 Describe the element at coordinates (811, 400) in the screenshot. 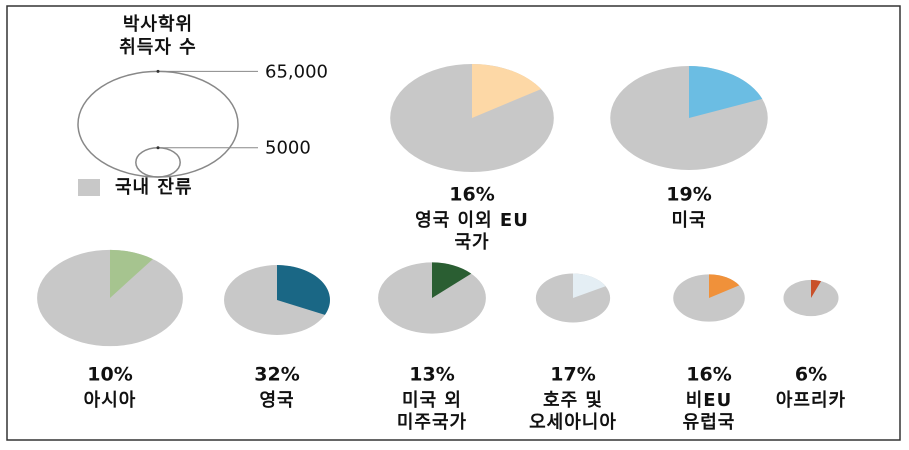

I see `pie-name: 아프리카` at that location.